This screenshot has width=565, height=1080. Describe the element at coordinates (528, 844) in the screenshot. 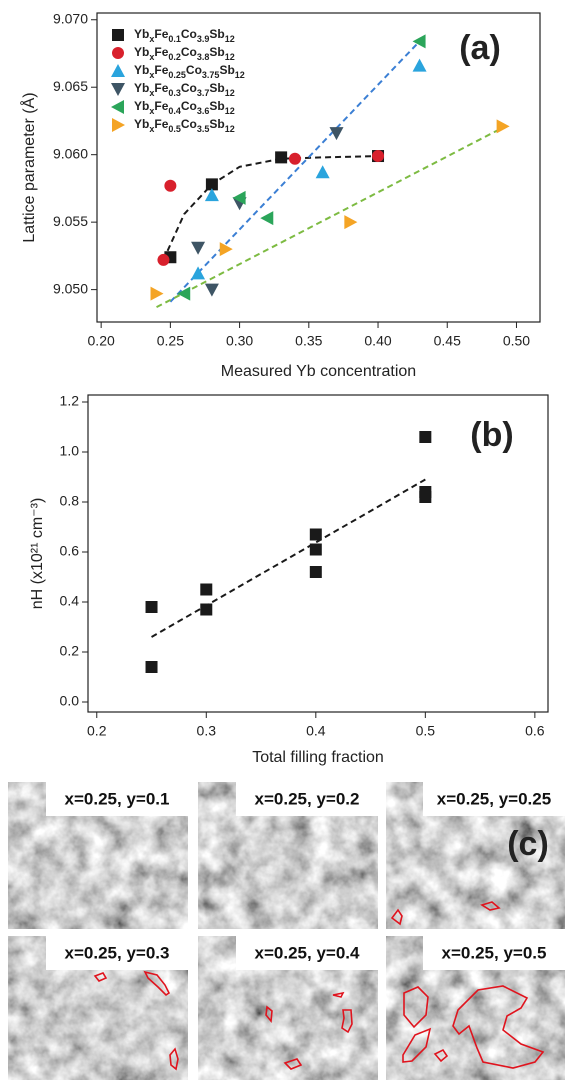

I see `panel-label: (c)` at that location.